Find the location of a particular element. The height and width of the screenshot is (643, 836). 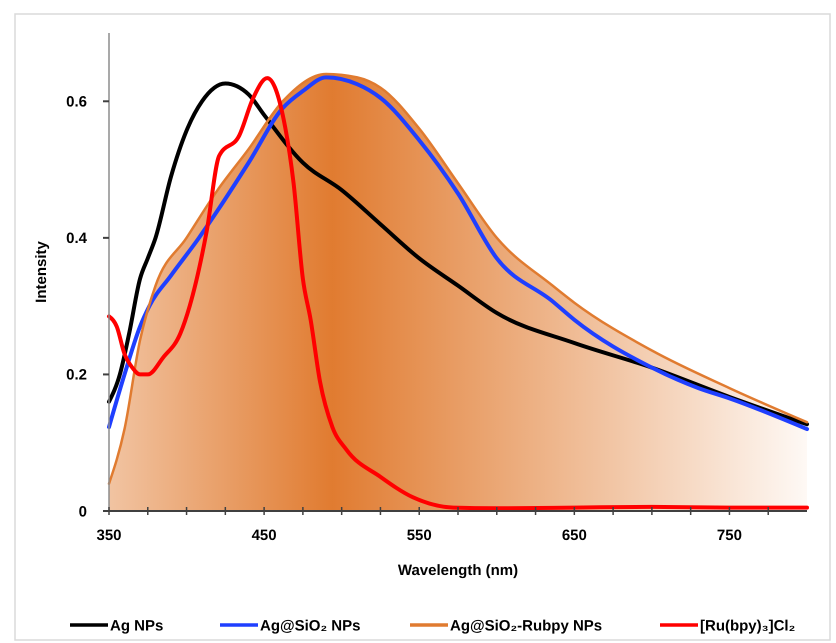

legend-label: Ag@SiO₂-Rubpy NPs is located at coordinates (526, 625).